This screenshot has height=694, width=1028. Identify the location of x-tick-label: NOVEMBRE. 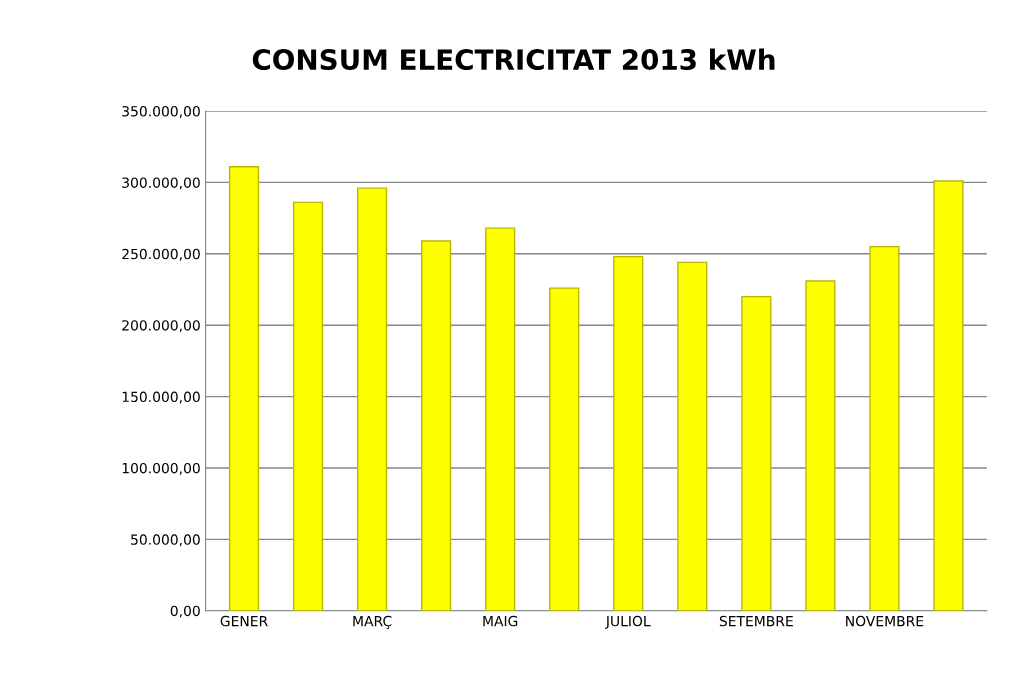
(885, 621).